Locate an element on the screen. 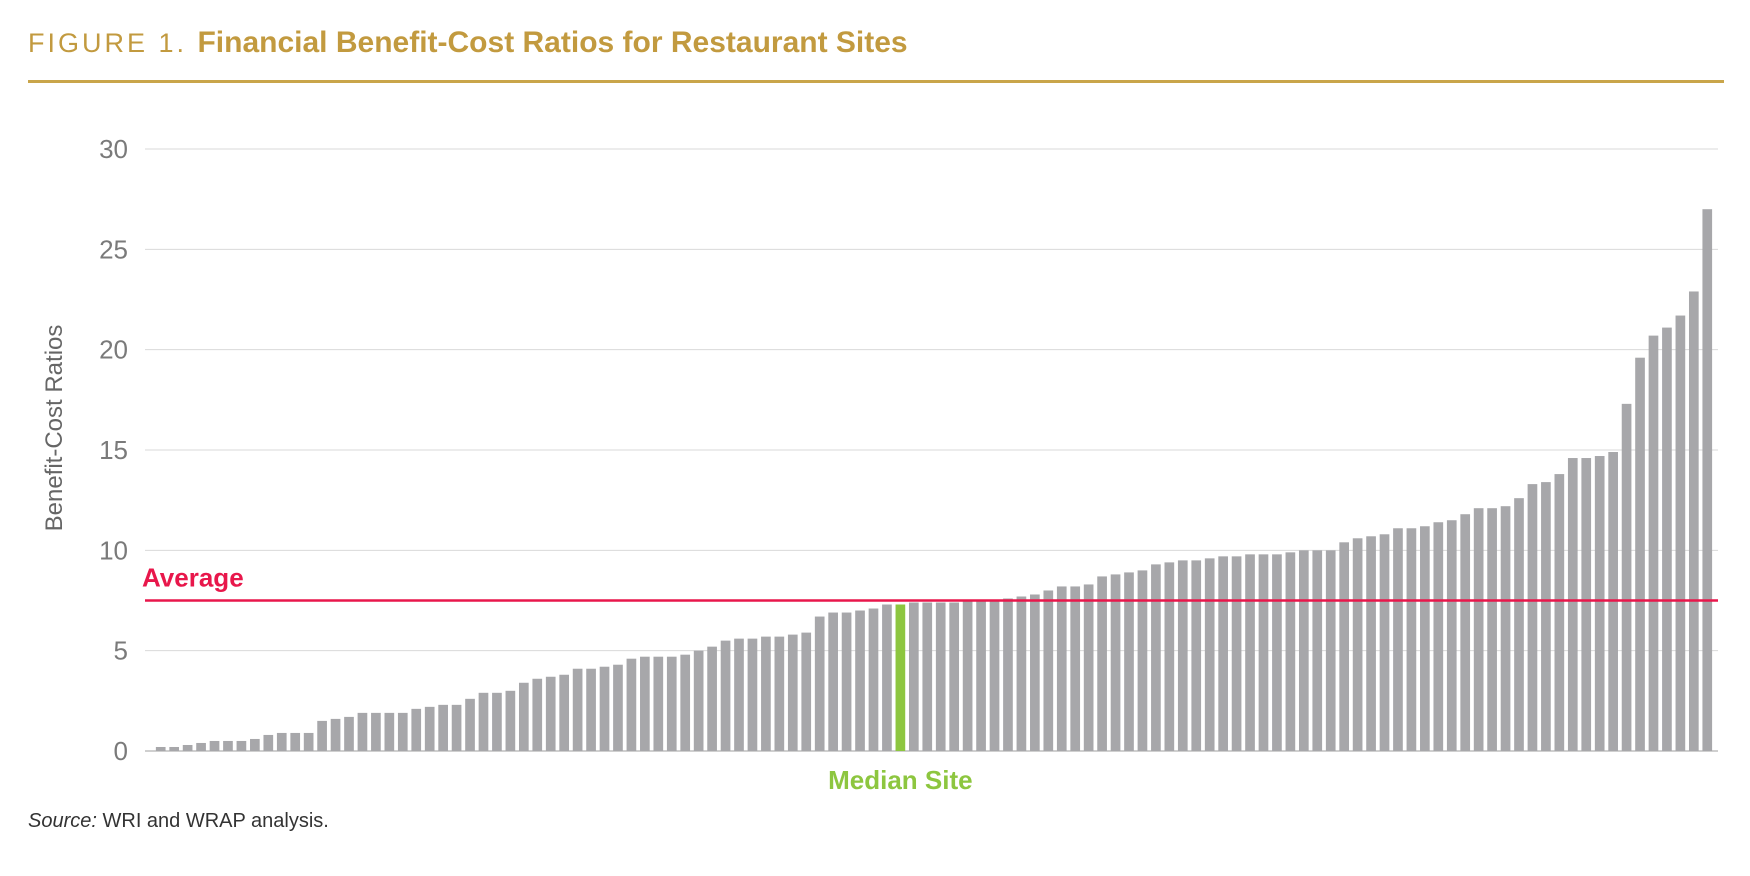 The width and height of the screenshot is (1750, 876). y-tick-label: 25 is located at coordinates (113, 249).